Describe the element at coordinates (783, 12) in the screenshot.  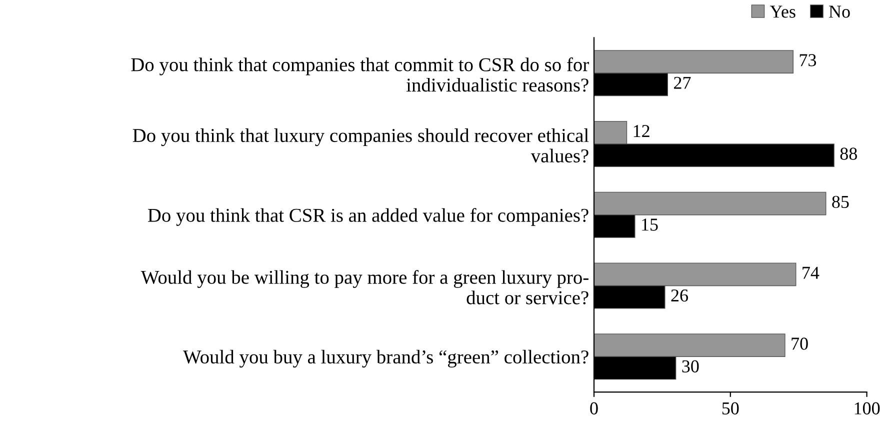
I see `legend-label: Yes` at that location.